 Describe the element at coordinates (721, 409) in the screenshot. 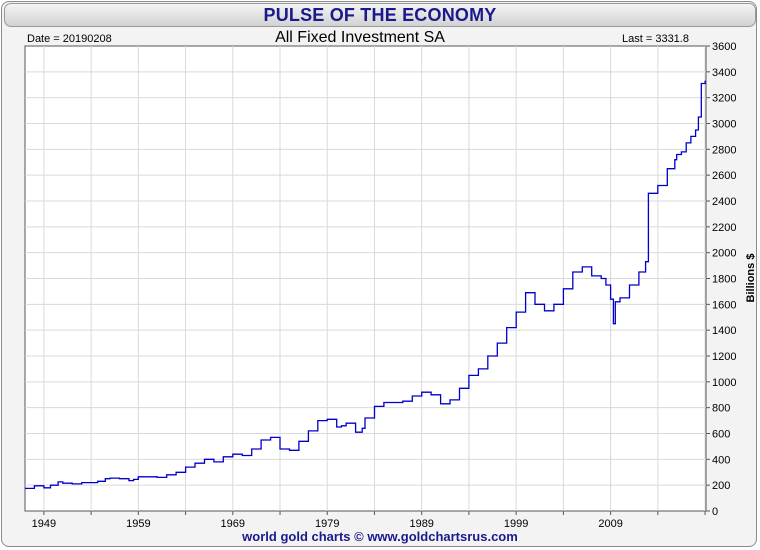

I see `y-tick-label: 800` at that location.